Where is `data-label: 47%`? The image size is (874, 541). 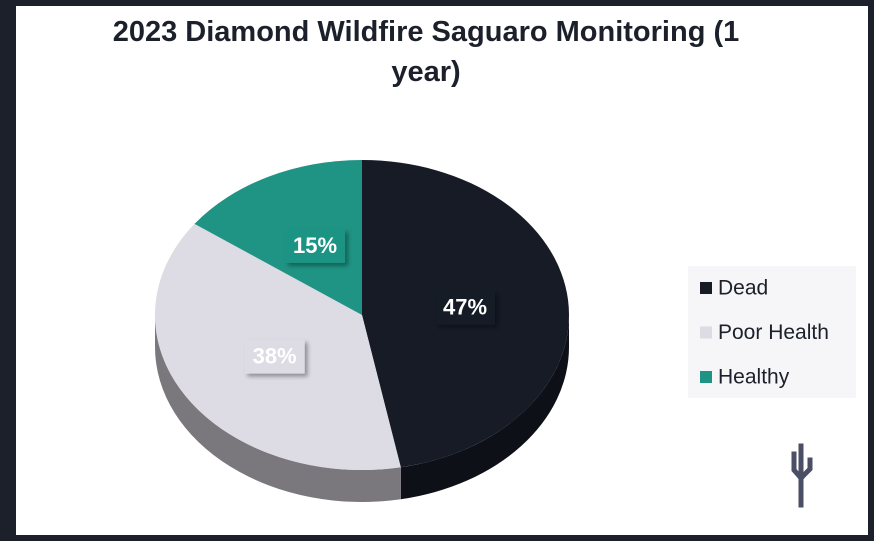
data-label: 47% is located at coordinates (465, 307).